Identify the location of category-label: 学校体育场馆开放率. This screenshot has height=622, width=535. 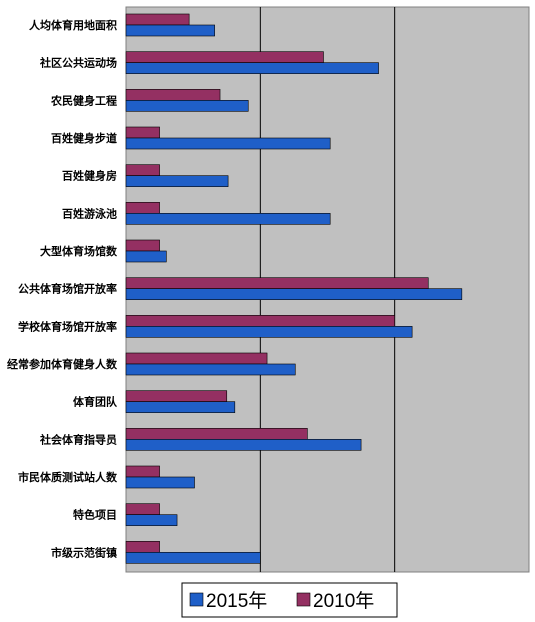
(67, 326).